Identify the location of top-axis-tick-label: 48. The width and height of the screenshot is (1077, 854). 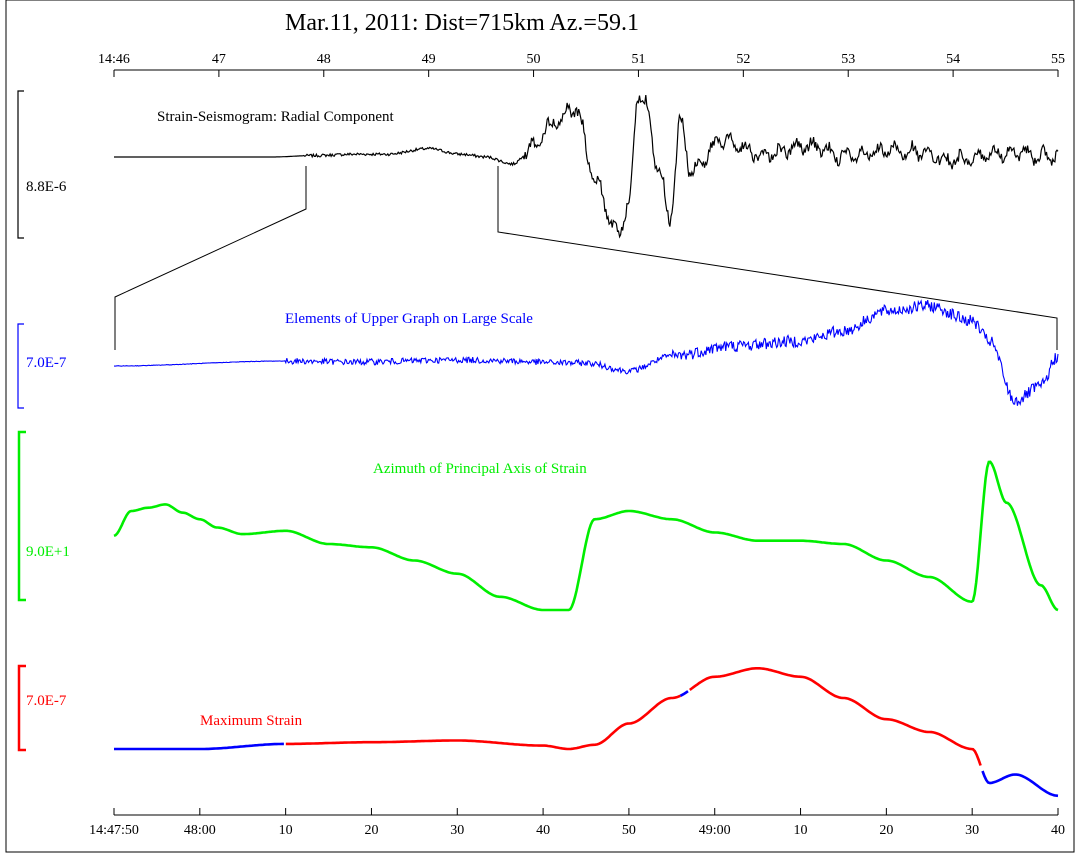
(324, 59).